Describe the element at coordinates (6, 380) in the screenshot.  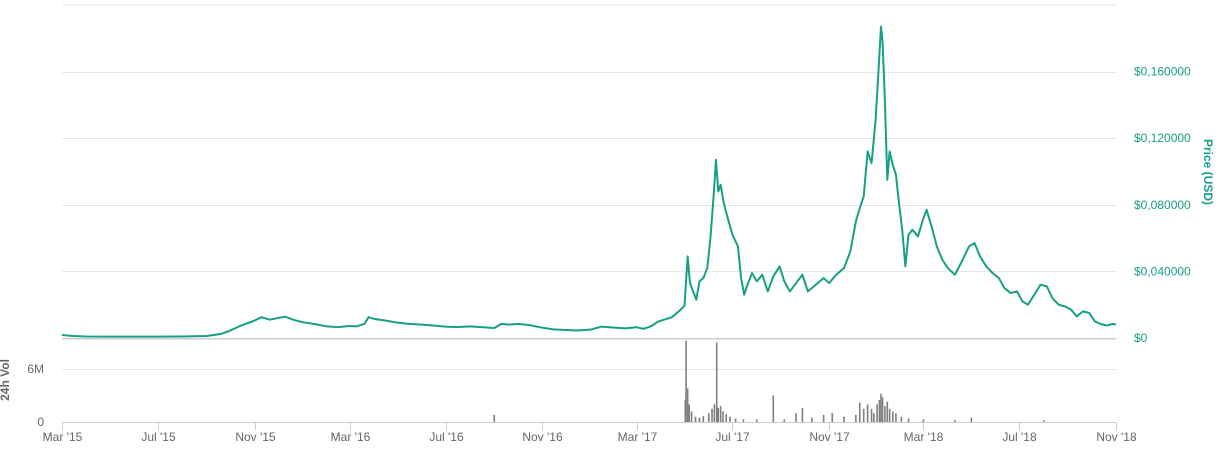
I see `volume-axis-title: 24h Vol` at that location.